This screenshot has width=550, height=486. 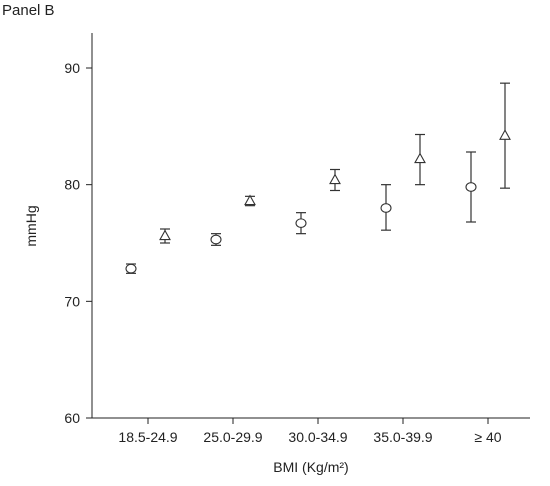 What do you see at coordinates (72, 68) in the screenshot?
I see `y-tick-label: 90` at bounding box center [72, 68].